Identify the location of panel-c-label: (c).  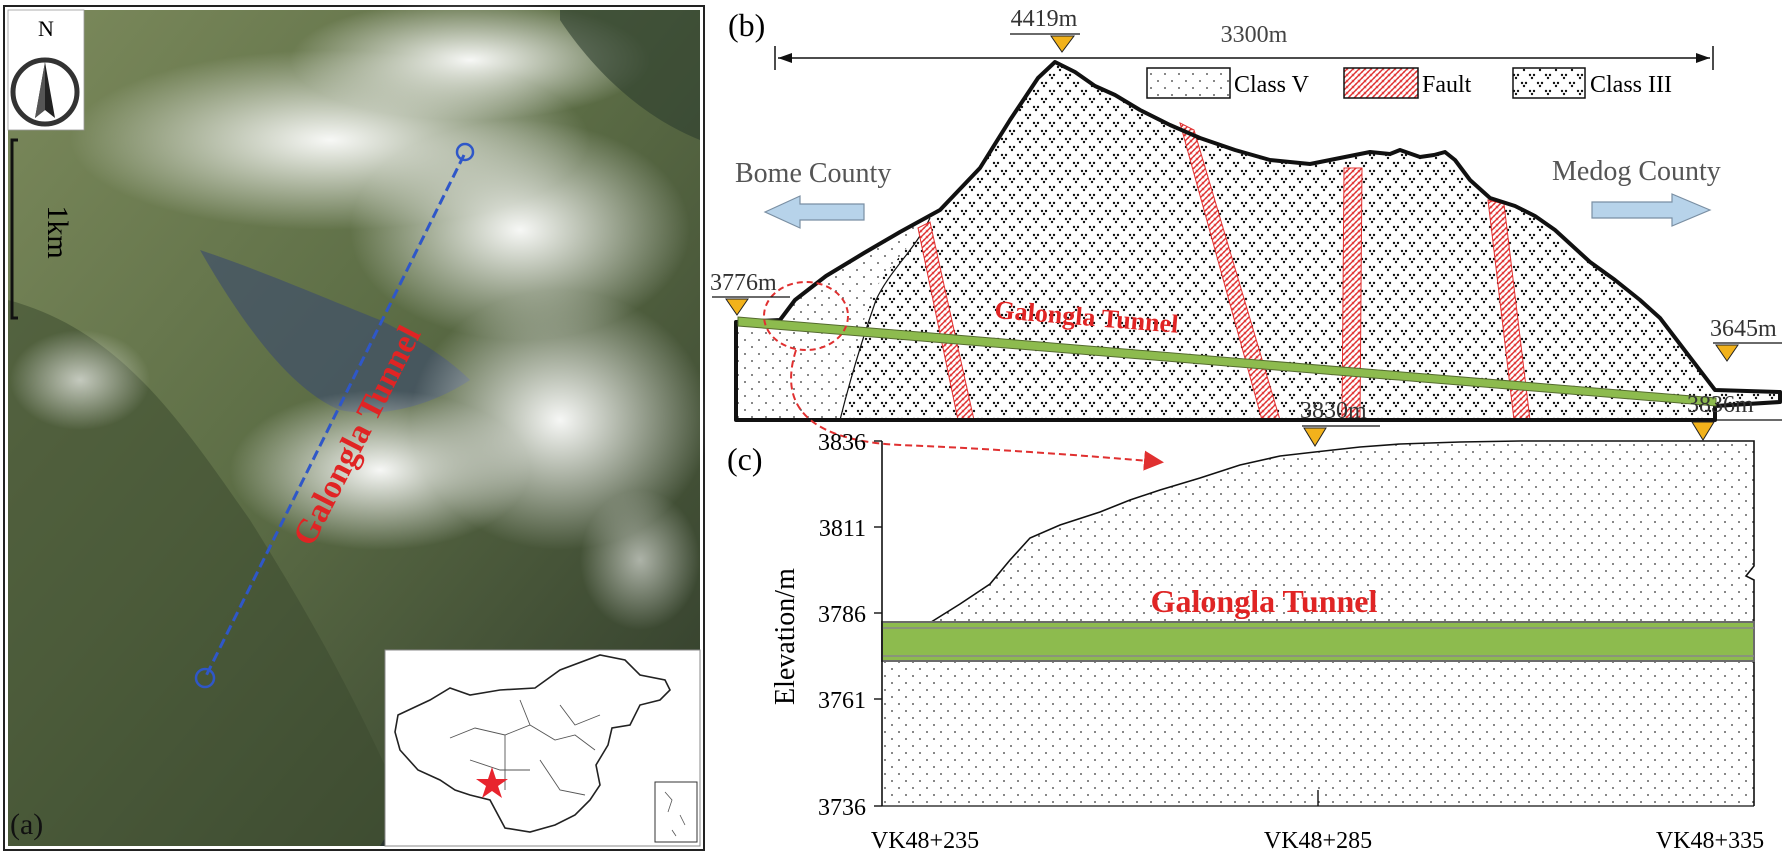
(745, 459).